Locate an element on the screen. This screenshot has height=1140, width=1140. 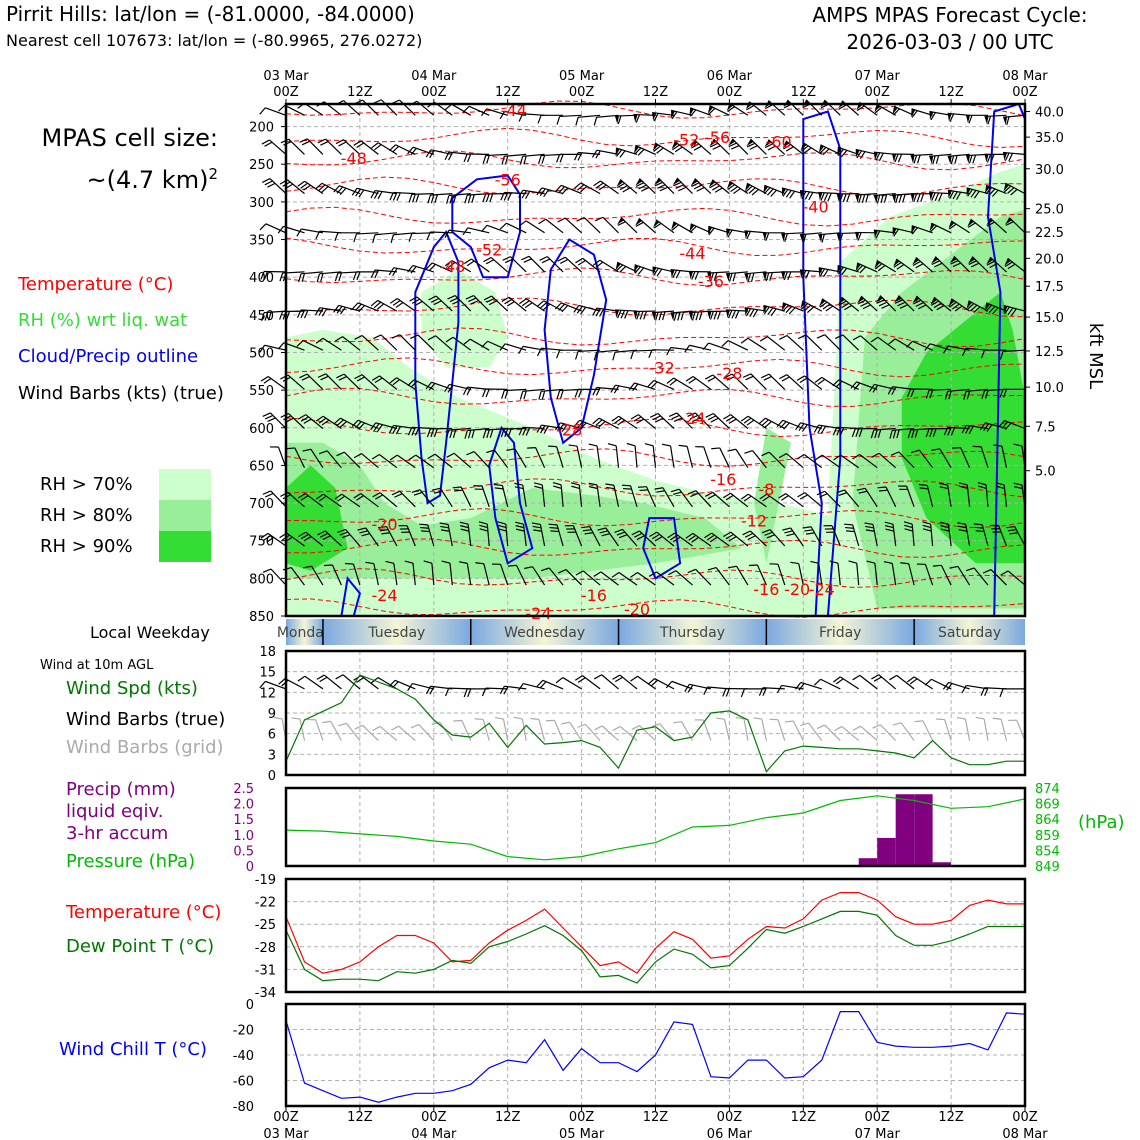
bottom-hour-label: 12Z is located at coordinates (656, 1117).